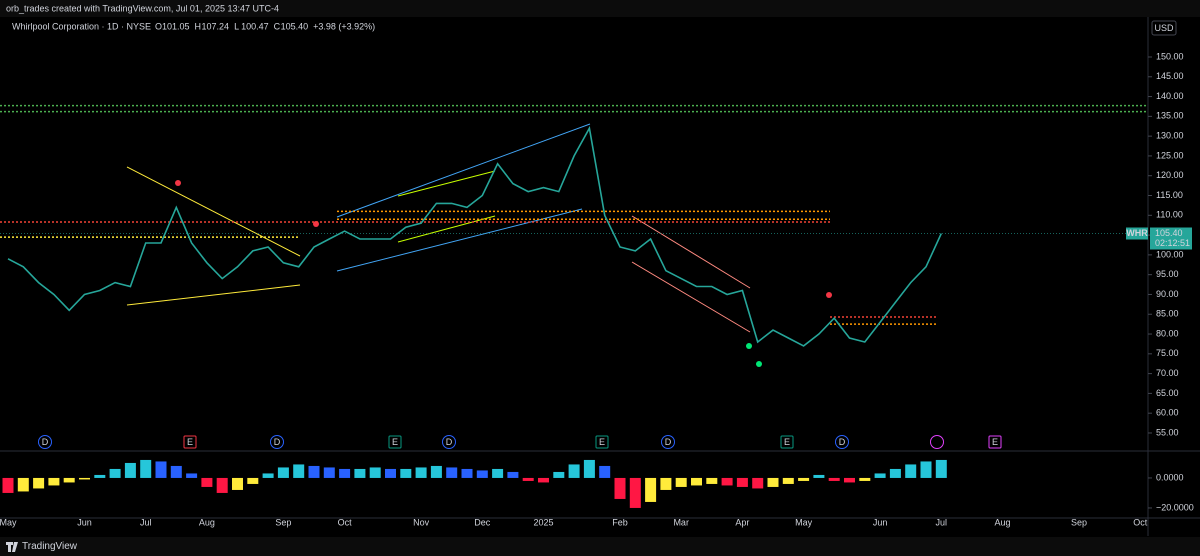 Image resolution: width=1200 pixels, height=556 pixels. I want to click on event-label: E, so click(787, 442).